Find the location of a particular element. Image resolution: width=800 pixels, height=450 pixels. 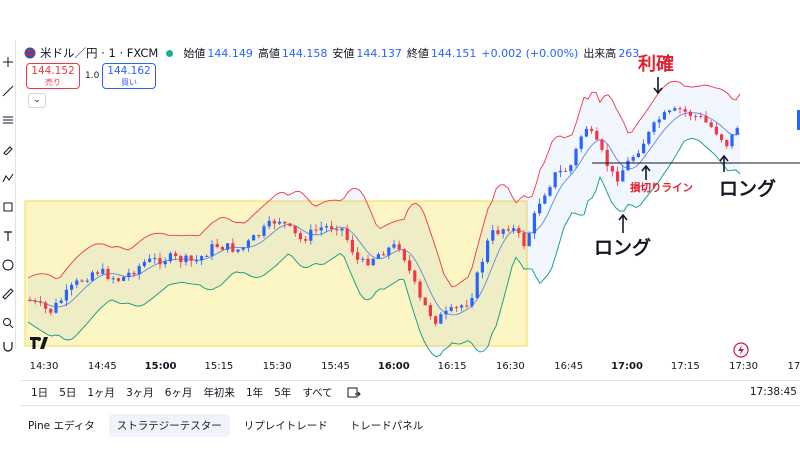

long-annotation-1: ロング is located at coordinates (623, 248).